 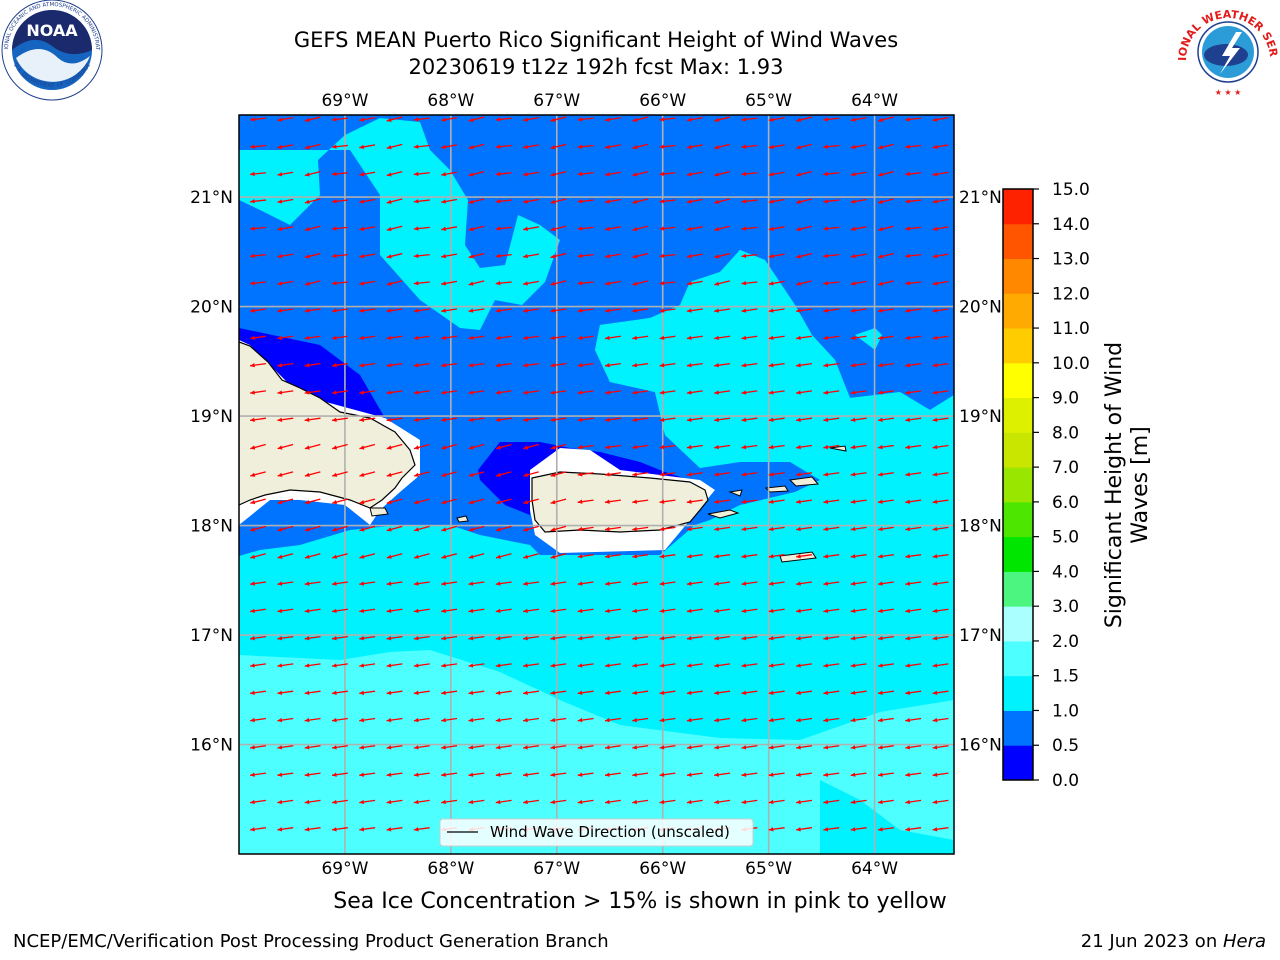 What do you see at coordinates (1127, 485) in the screenshot?
I see `colorbar-label: Significant Height of Wind Waves [m]` at bounding box center [1127, 485].